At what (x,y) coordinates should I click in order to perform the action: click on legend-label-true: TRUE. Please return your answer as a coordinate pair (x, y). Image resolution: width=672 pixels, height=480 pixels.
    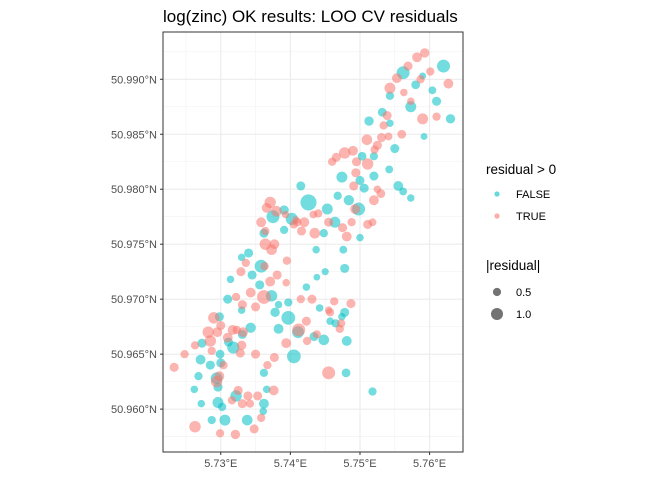
    Looking at the image, I should click on (531, 217).